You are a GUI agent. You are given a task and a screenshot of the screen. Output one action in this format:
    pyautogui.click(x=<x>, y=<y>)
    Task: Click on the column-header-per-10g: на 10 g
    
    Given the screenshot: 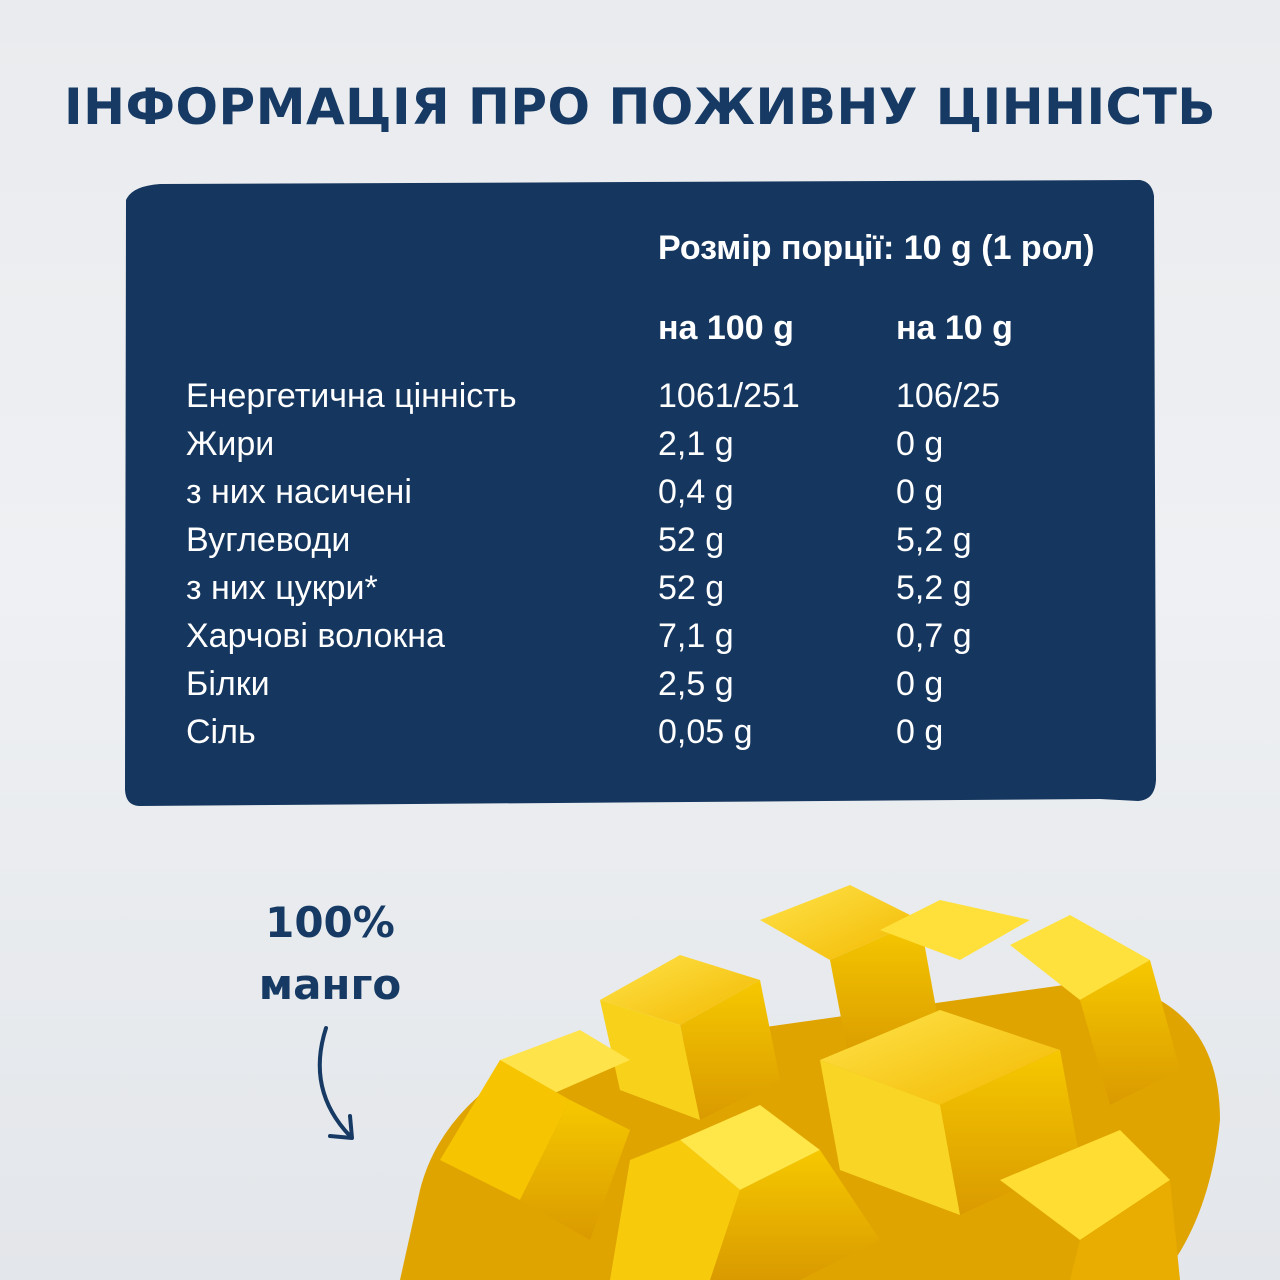 What is the action you would take?
    pyautogui.click(x=954, y=328)
    